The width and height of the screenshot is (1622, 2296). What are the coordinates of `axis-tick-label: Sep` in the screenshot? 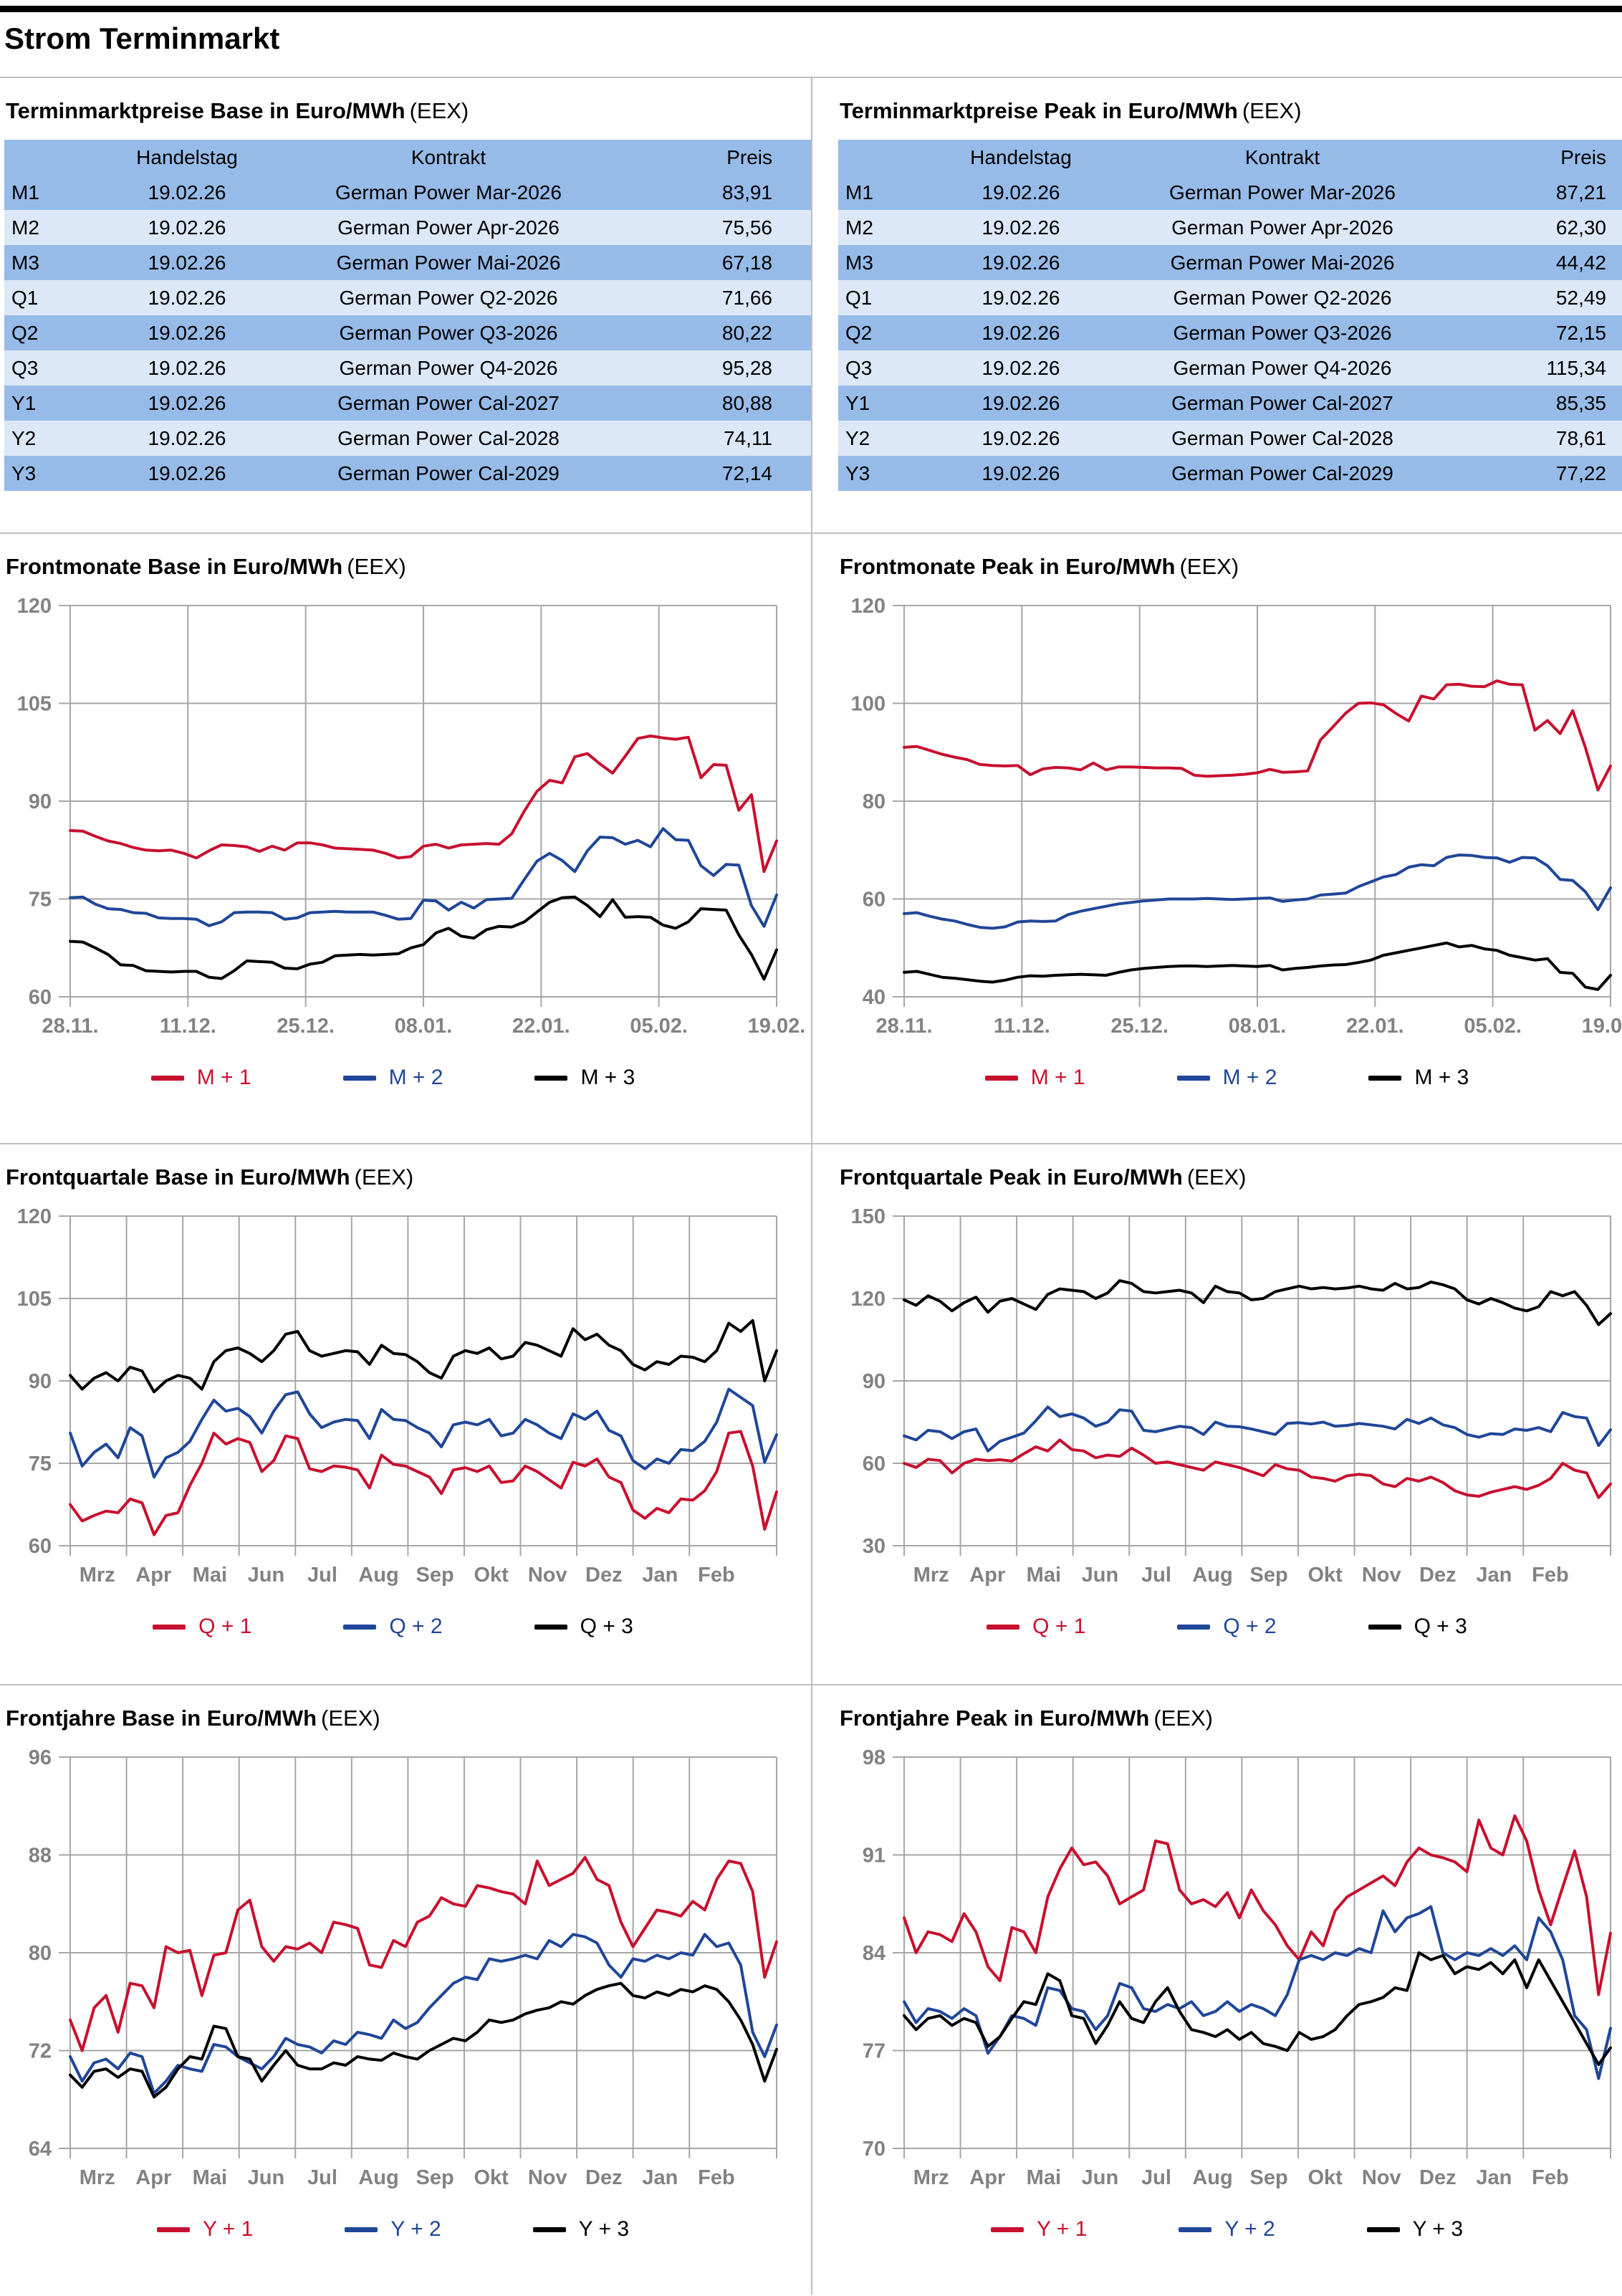 It's located at (435, 2177).